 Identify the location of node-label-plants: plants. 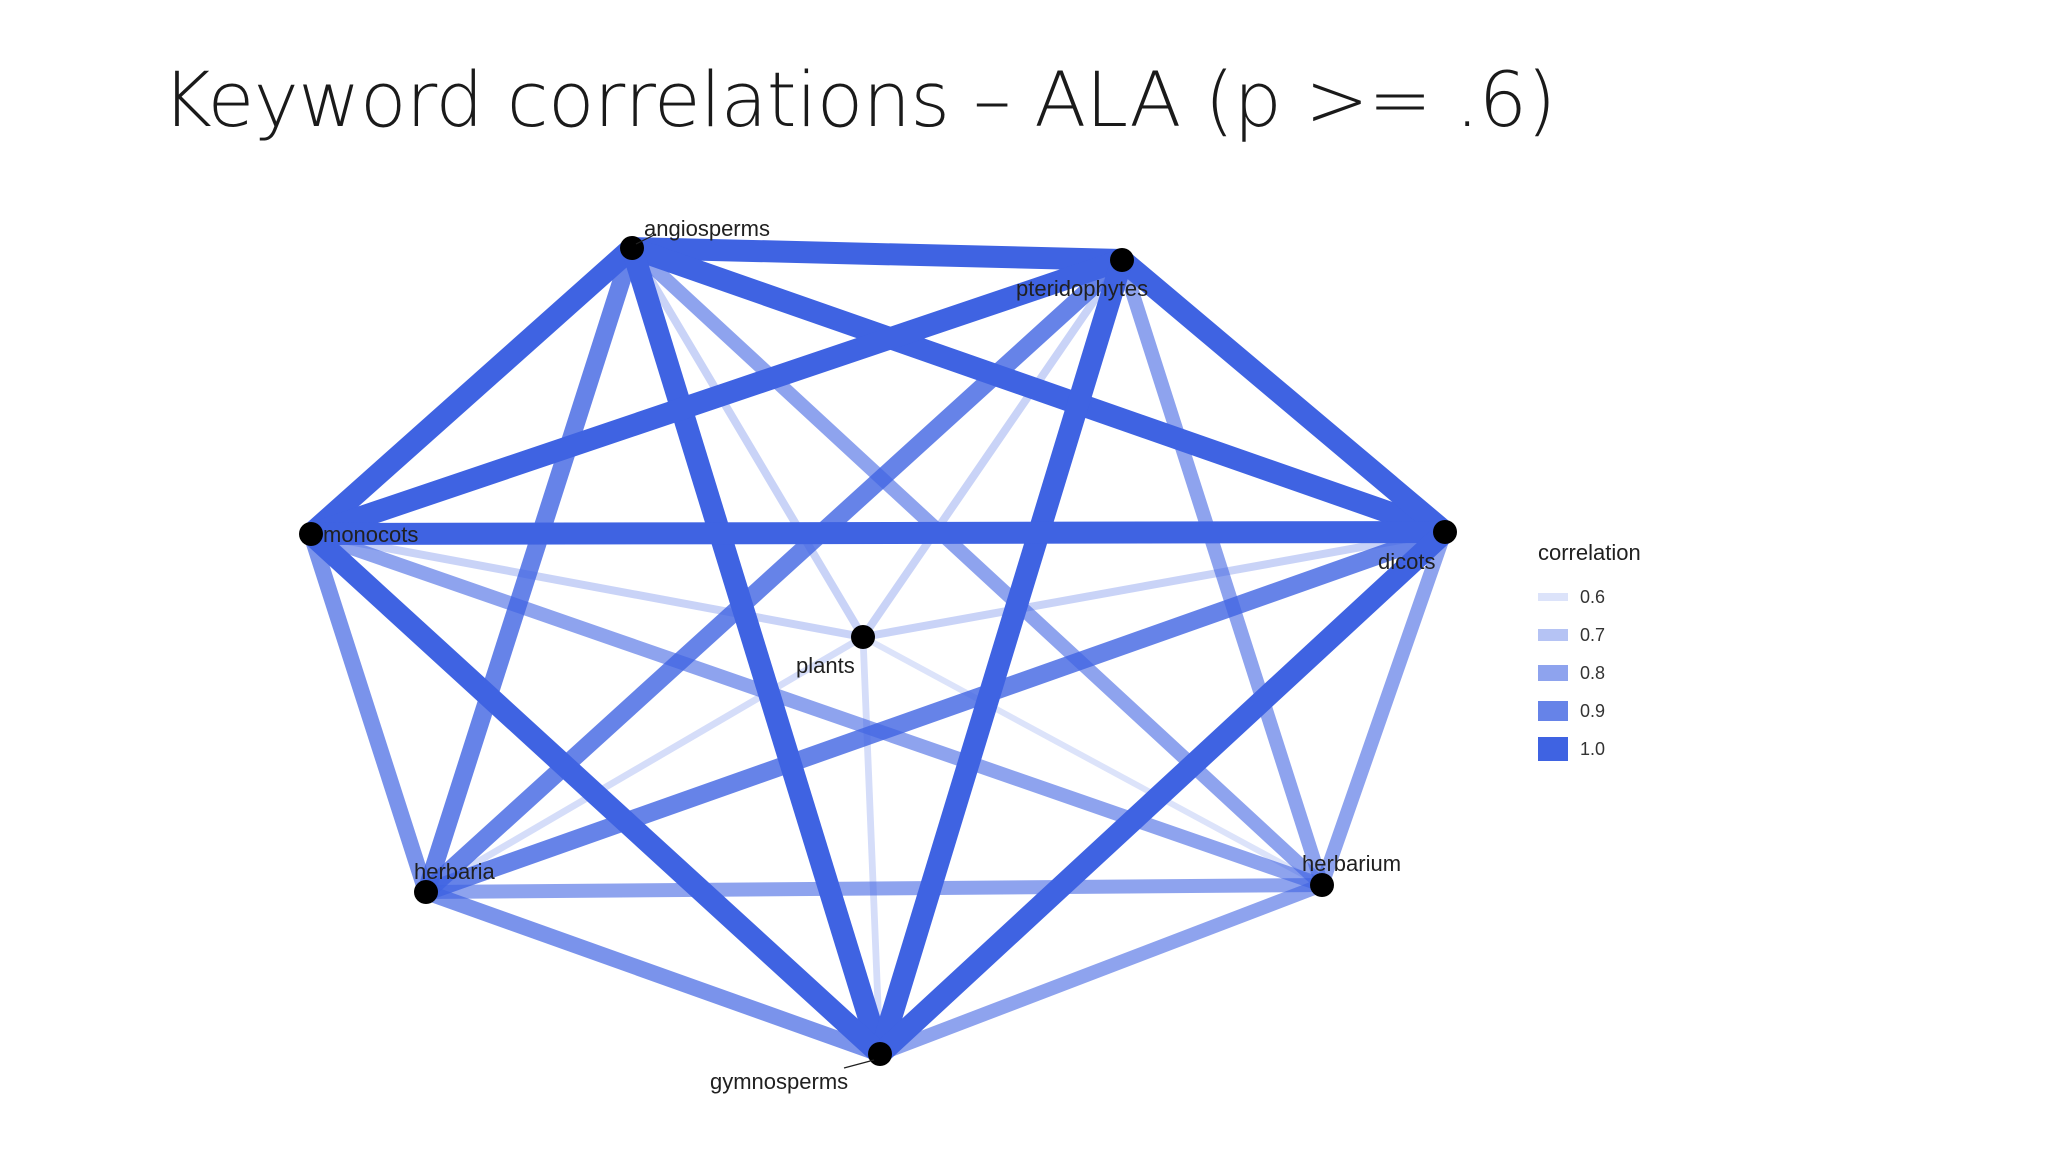
(825, 665).